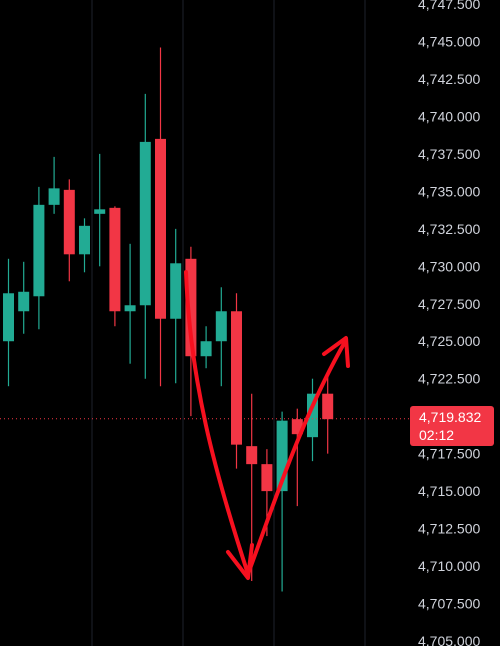 The image size is (500, 646). Describe the element at coordinates (449, 116) in the screenshot. I see `y-tick-label: 4,740.000` at that location.